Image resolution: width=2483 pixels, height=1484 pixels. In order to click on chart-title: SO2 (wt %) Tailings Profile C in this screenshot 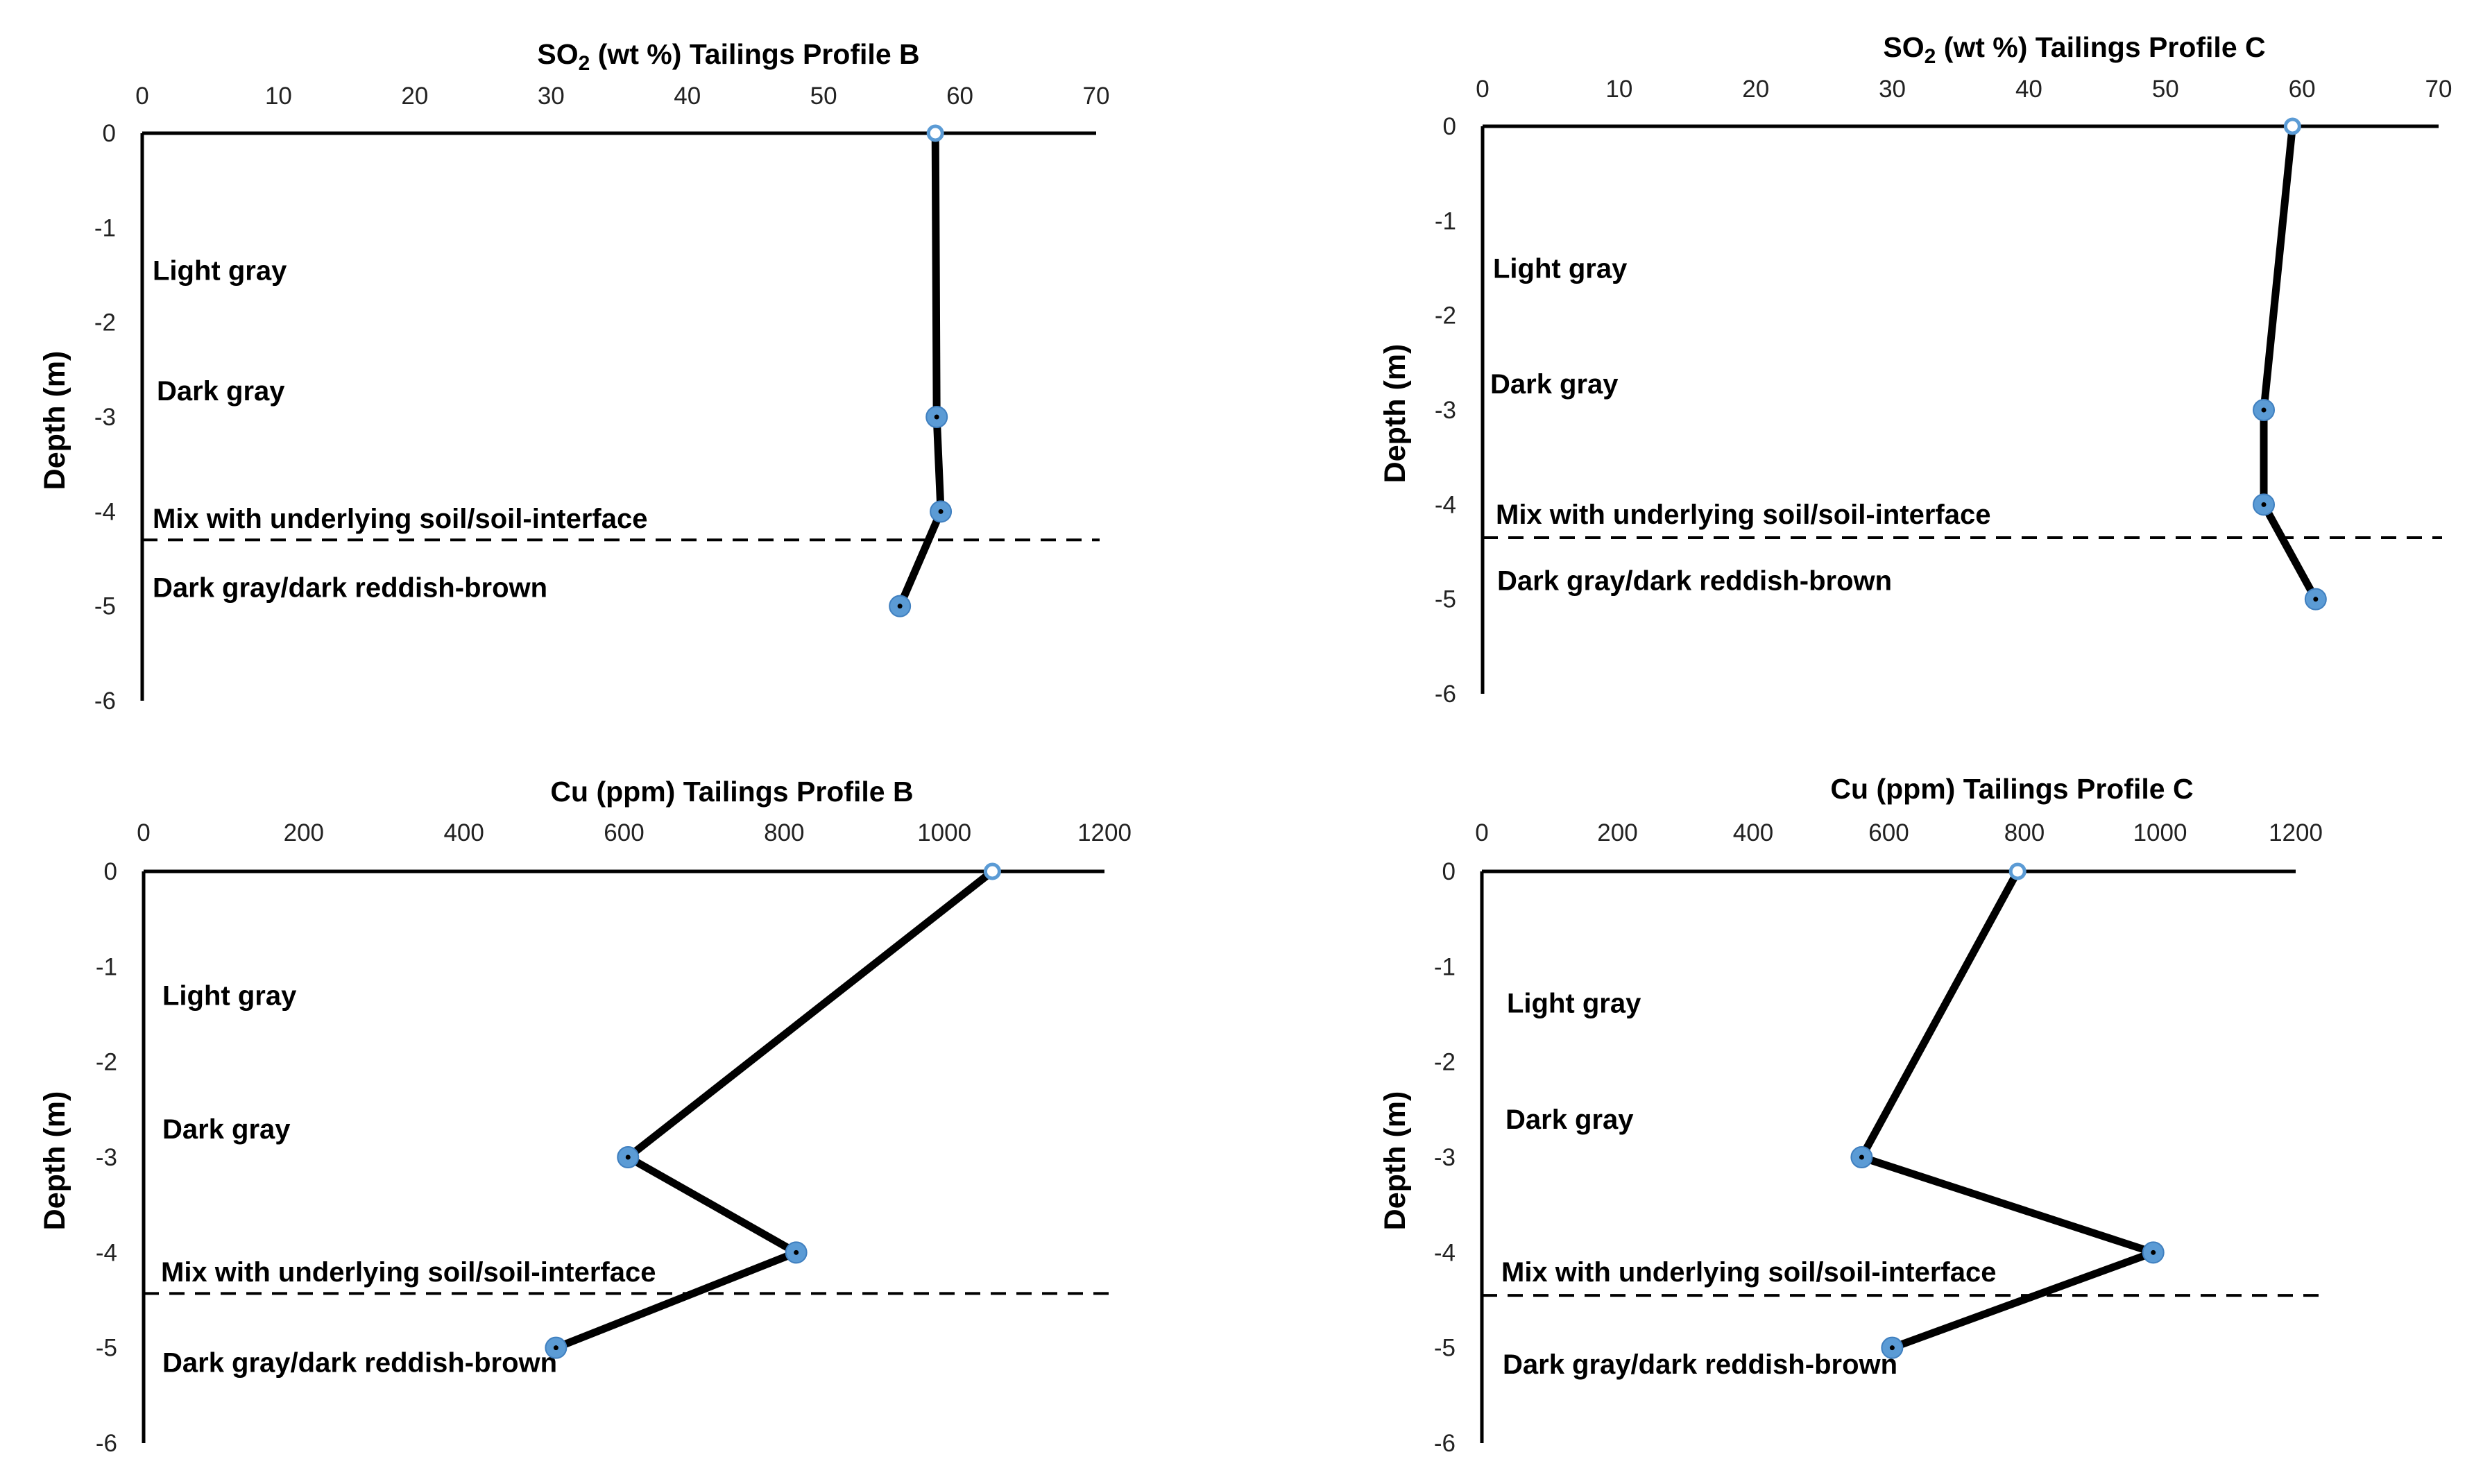, I will do `click(2074, 49)`.